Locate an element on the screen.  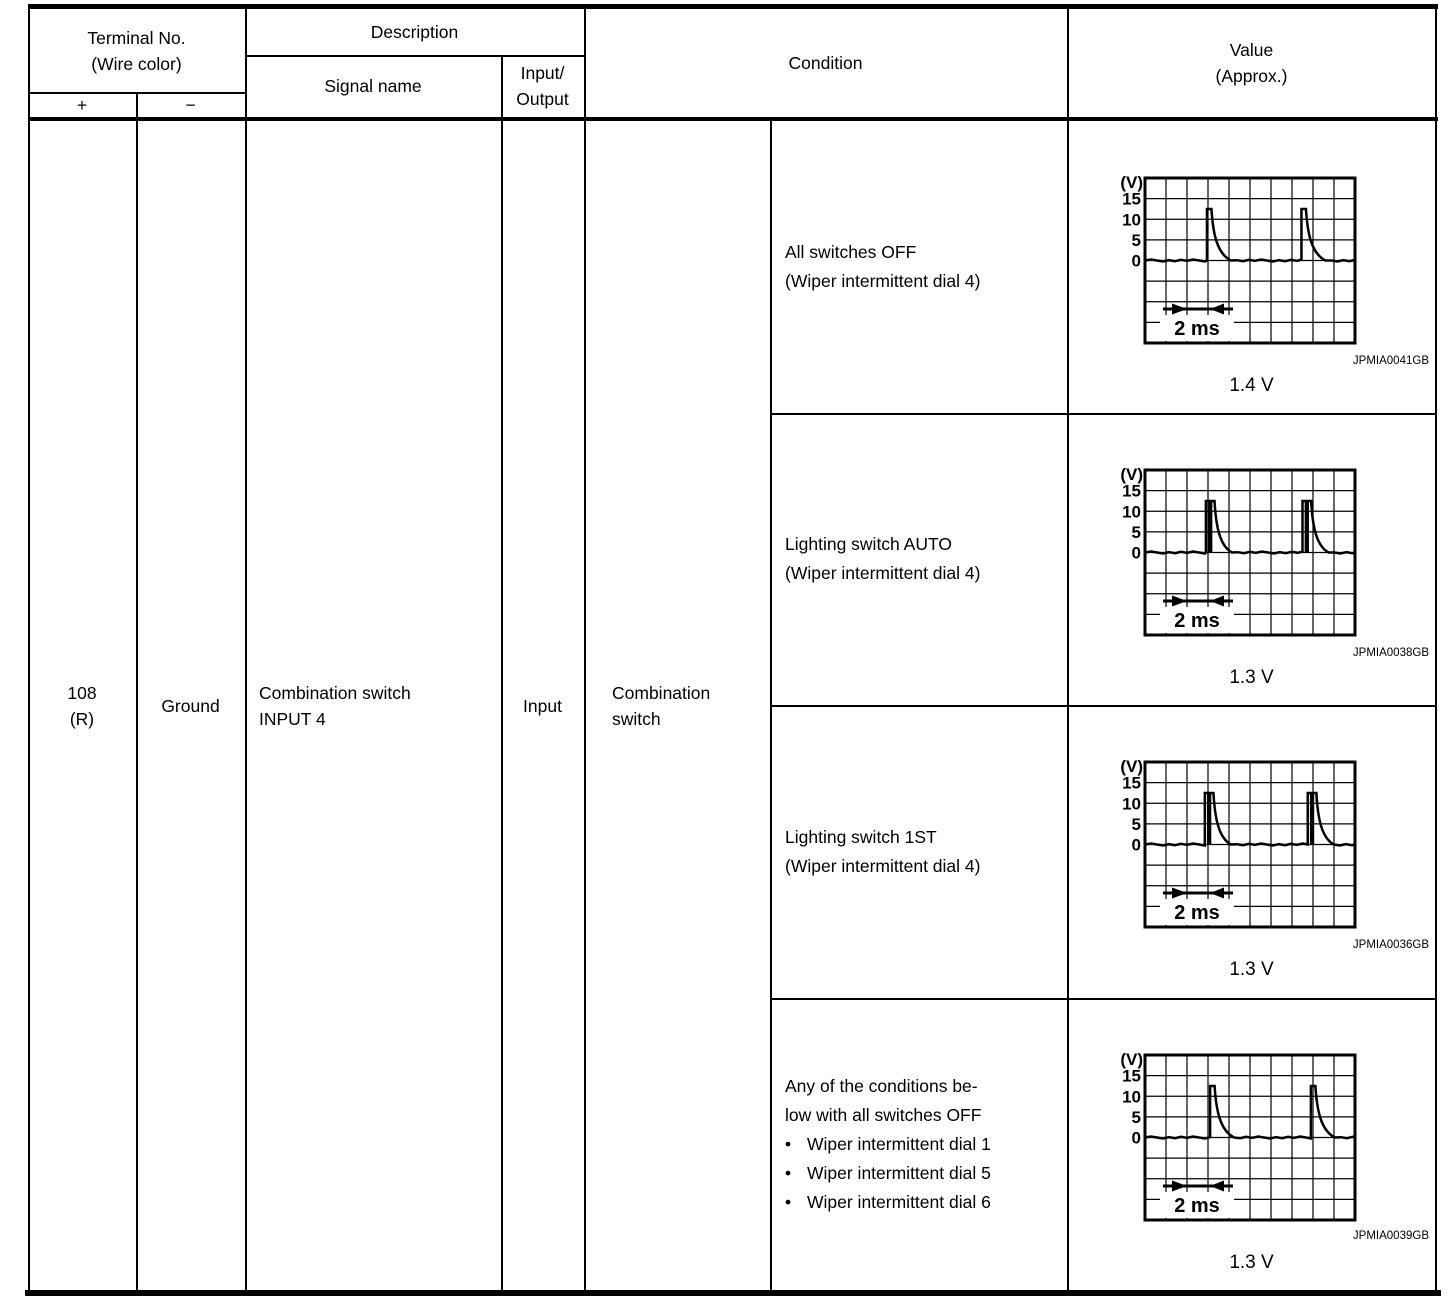
condition-bullet: • Wiper intermittent dial 1 is located at coordinates (888, 1144).